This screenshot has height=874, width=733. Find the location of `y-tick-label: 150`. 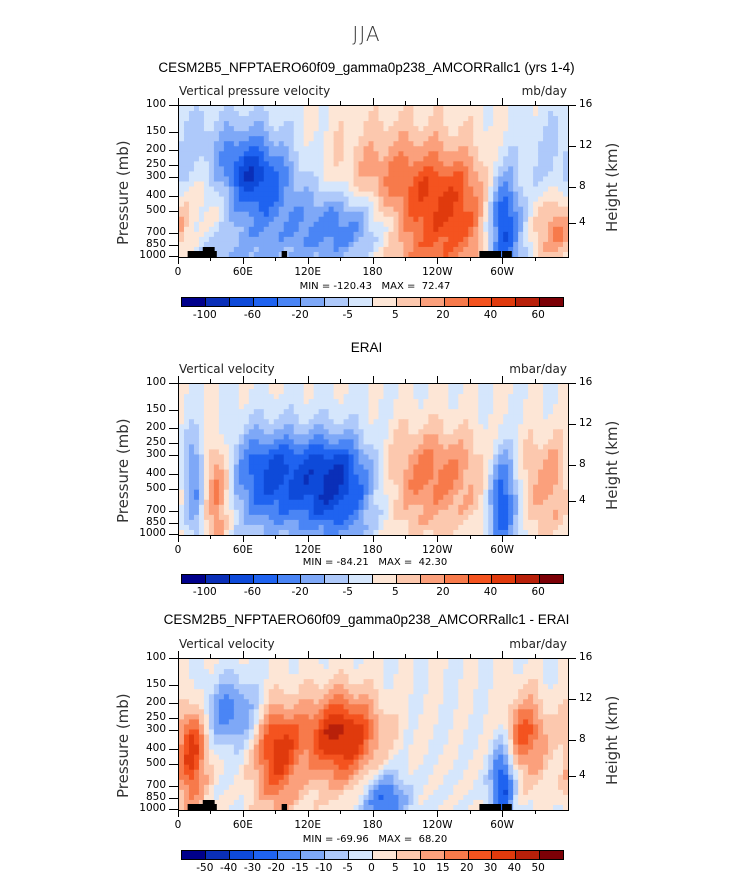

y-tick-label: 150 is located at coordinates (146, 409).